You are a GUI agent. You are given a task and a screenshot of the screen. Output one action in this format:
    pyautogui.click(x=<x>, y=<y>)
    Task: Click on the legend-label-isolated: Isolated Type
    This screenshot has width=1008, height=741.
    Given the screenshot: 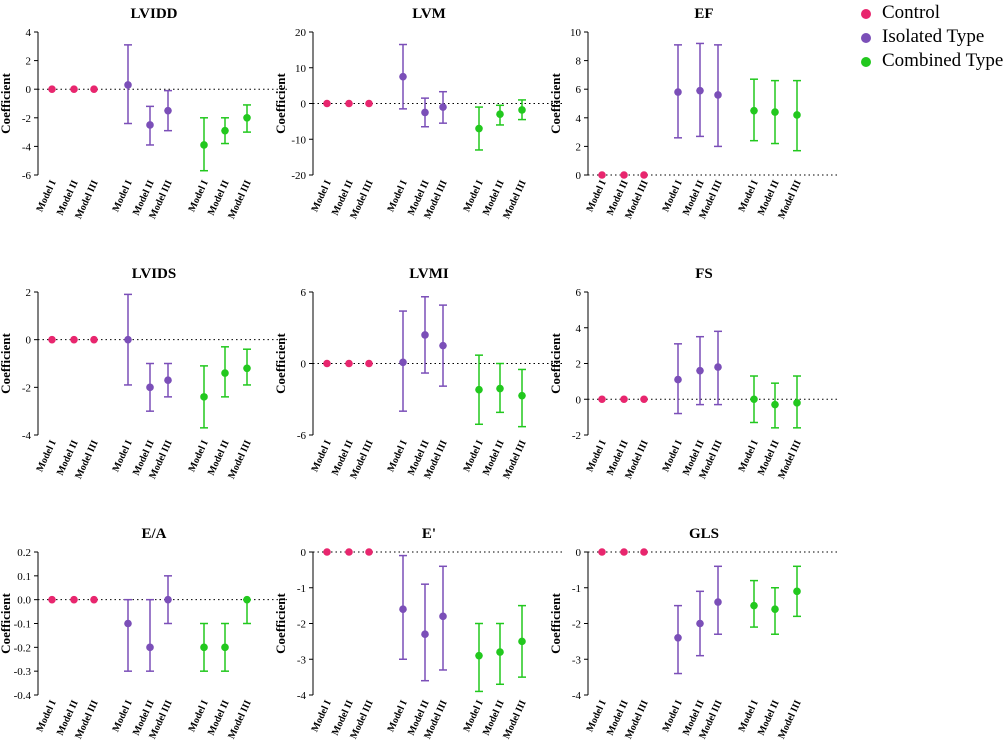 What is the action you would take?
    pyautogui.click(x=933, y=36)
    